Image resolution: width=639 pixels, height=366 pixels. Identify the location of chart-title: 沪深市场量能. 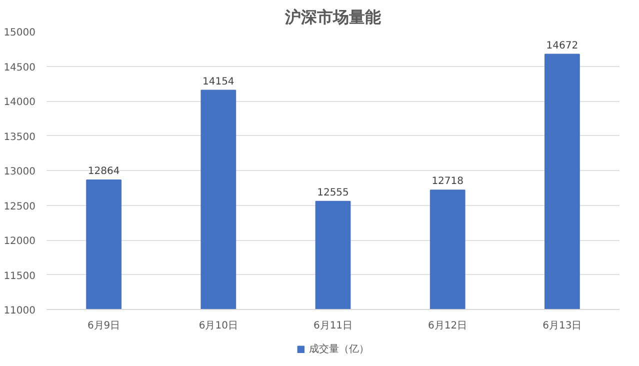
(332, 17).